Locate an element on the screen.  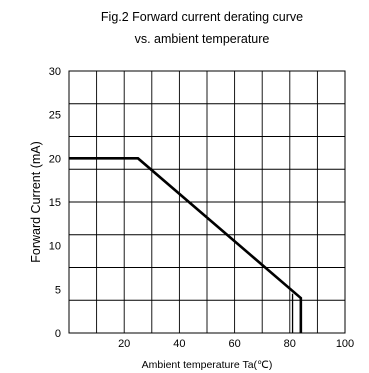
y-tick-labels: 0 5 10 15 20 25 30 is located at coordinates (55, 203).